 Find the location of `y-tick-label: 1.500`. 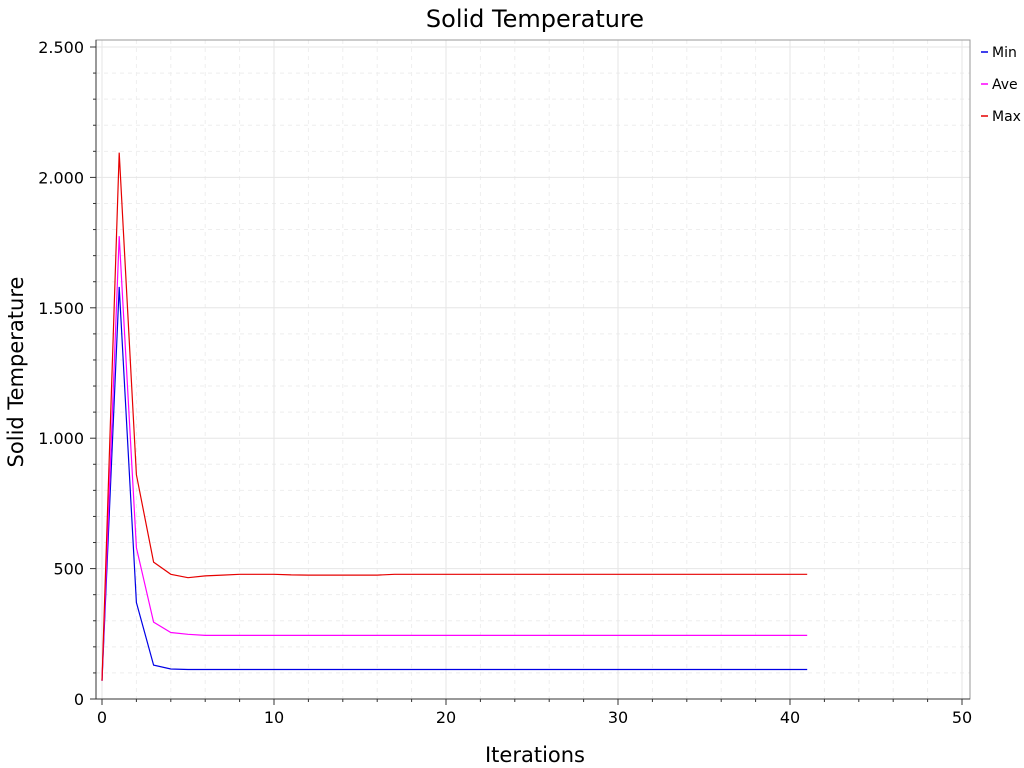

y-tick-label: 1.500 is located at coordinates (61, 308).